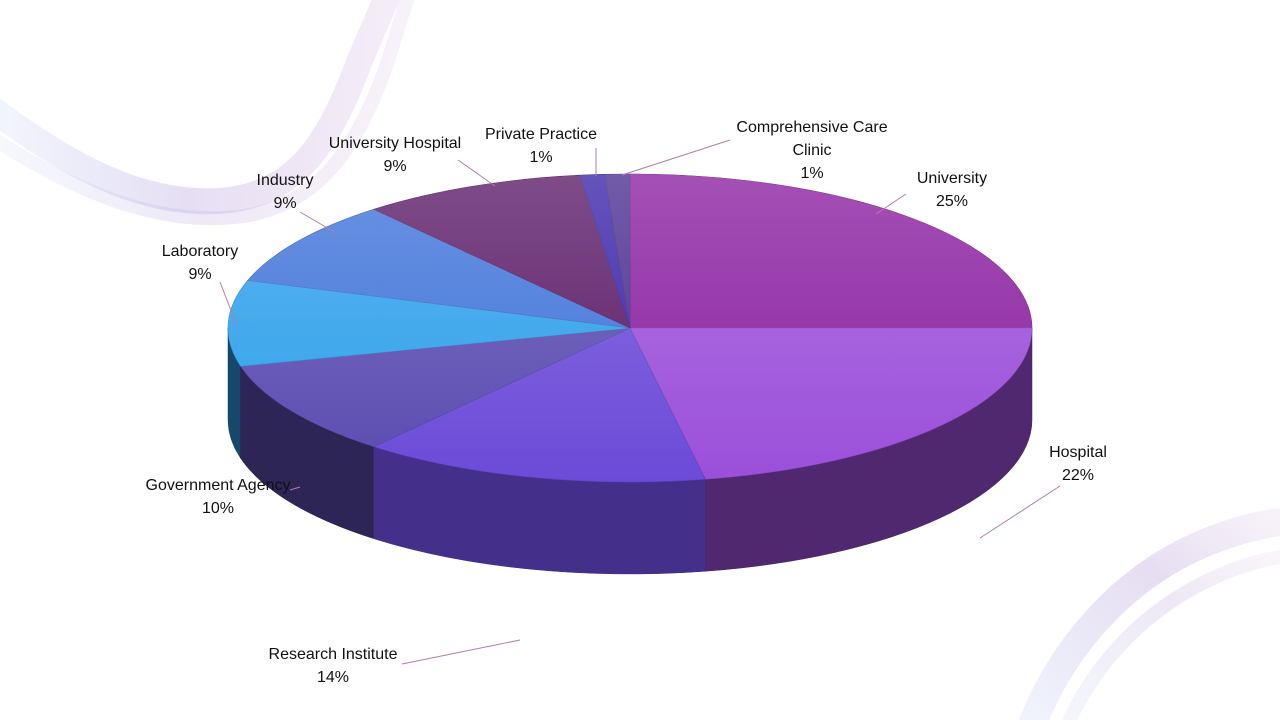 This screenshot has width=1280, height=720. What do you see at coordinates (1078, 464) in the screenshot?
I see `data-label-hospital: Hospital 22%` at bounding box center [1078, 464].